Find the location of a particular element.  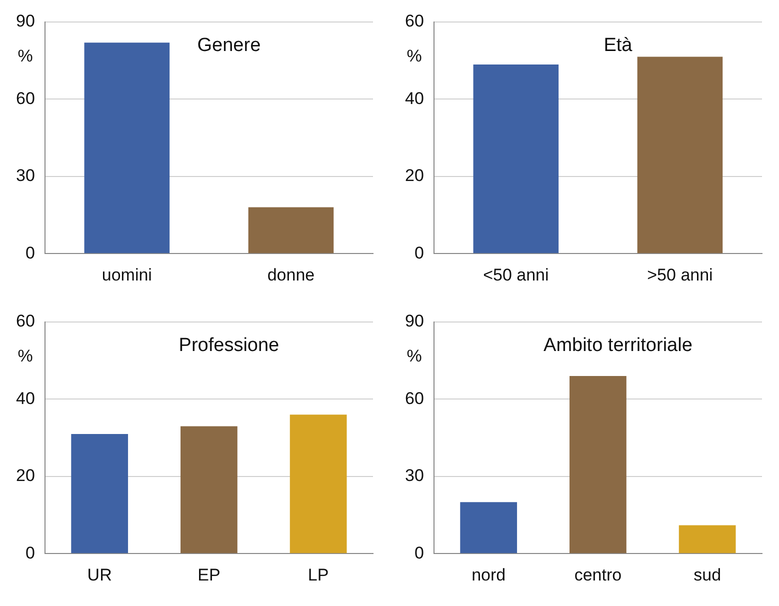

x-tick-label: LP is located at coordinates (318, 574).